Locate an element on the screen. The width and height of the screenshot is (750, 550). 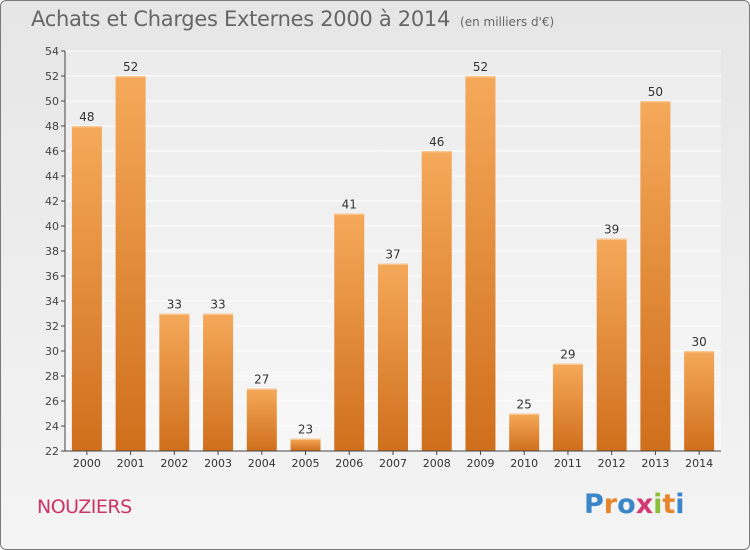
y-tick-label: 36 is located at coordinates (52, 276).